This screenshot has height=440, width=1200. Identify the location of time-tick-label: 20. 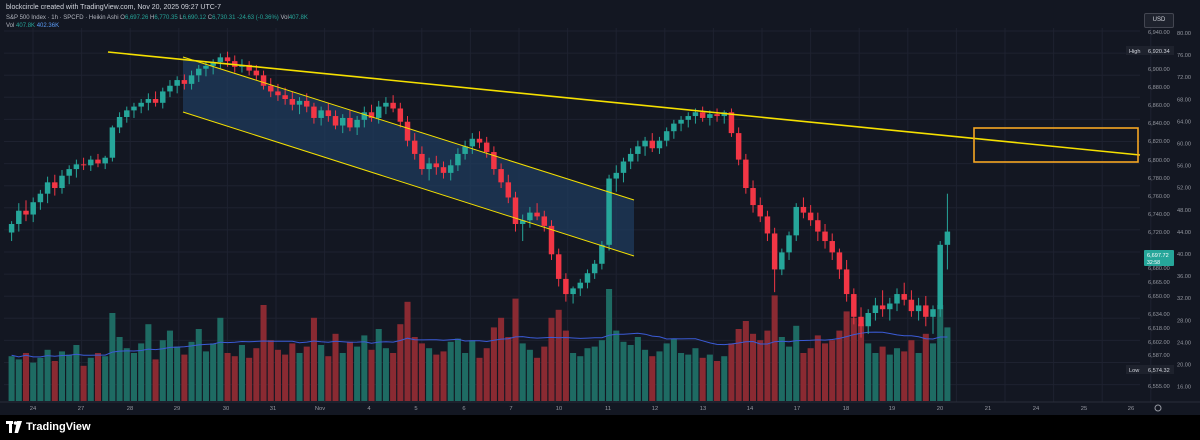
(940, 409).